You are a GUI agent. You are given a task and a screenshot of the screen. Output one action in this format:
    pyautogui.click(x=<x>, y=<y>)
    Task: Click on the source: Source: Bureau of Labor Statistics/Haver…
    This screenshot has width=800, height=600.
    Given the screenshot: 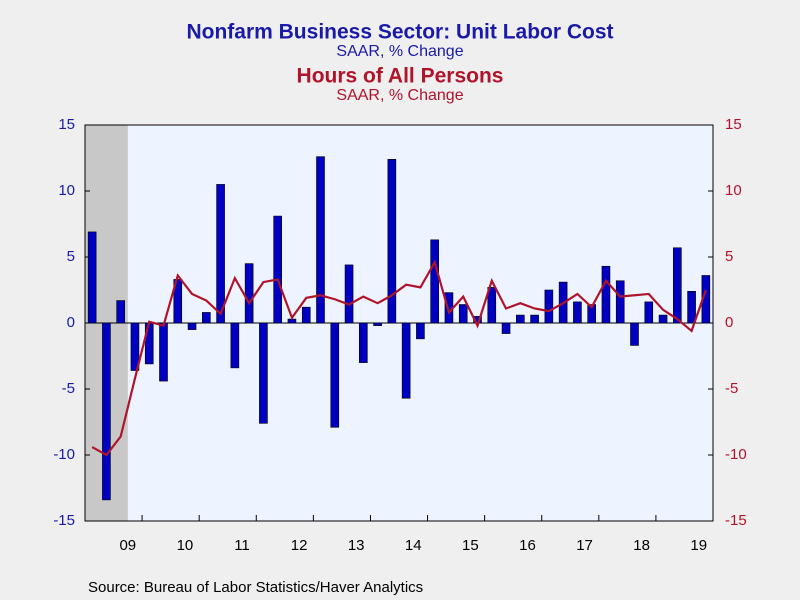 What is the action you would take?
    pyautogui.click(x=255, y=587)
    